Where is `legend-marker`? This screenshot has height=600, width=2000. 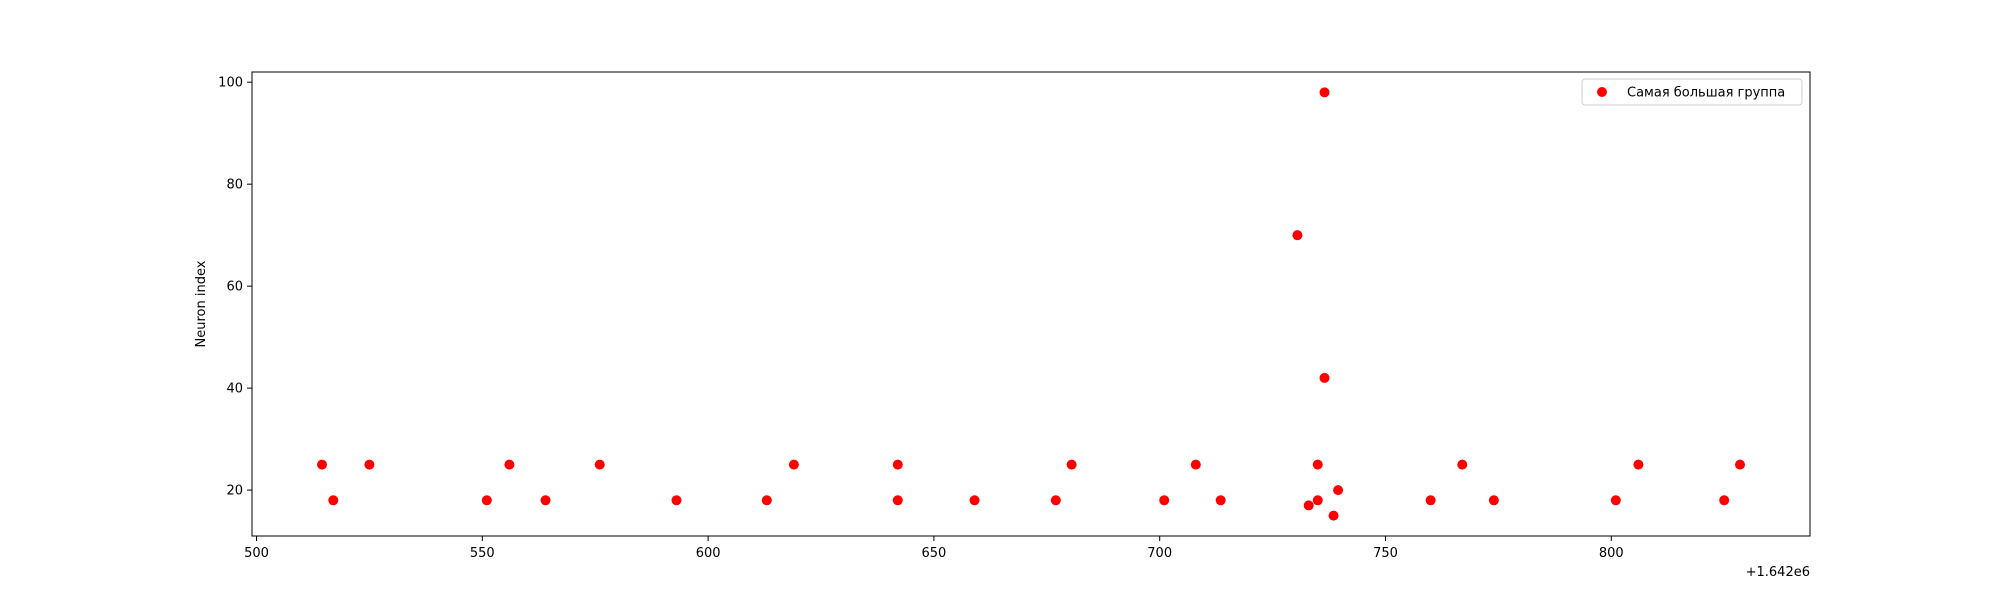 legend-marker is located at coordinates (1602, 92).